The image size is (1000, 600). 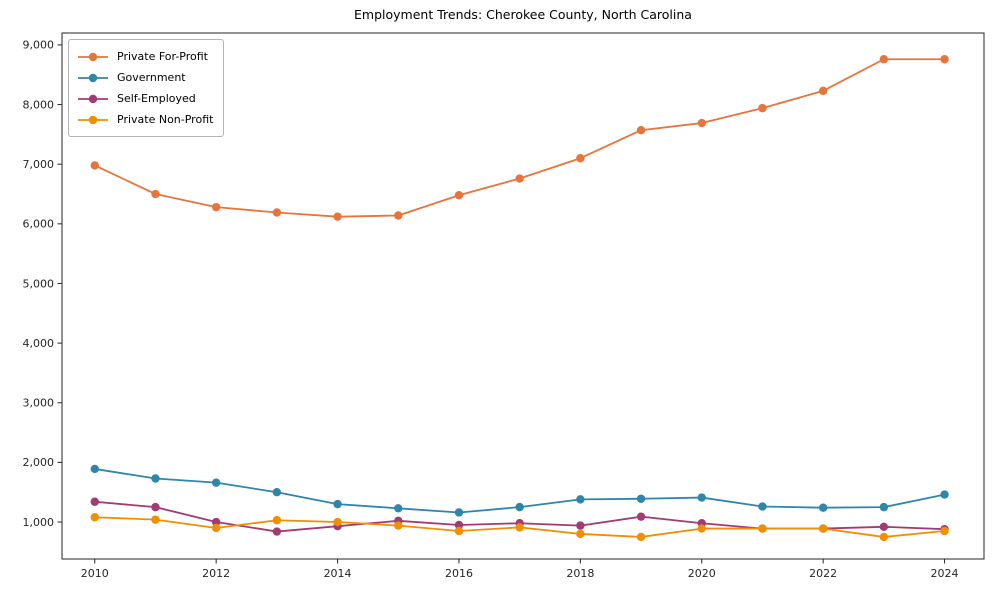 I want to click on x-tick-label: 2022, so click(x=823, y=573).